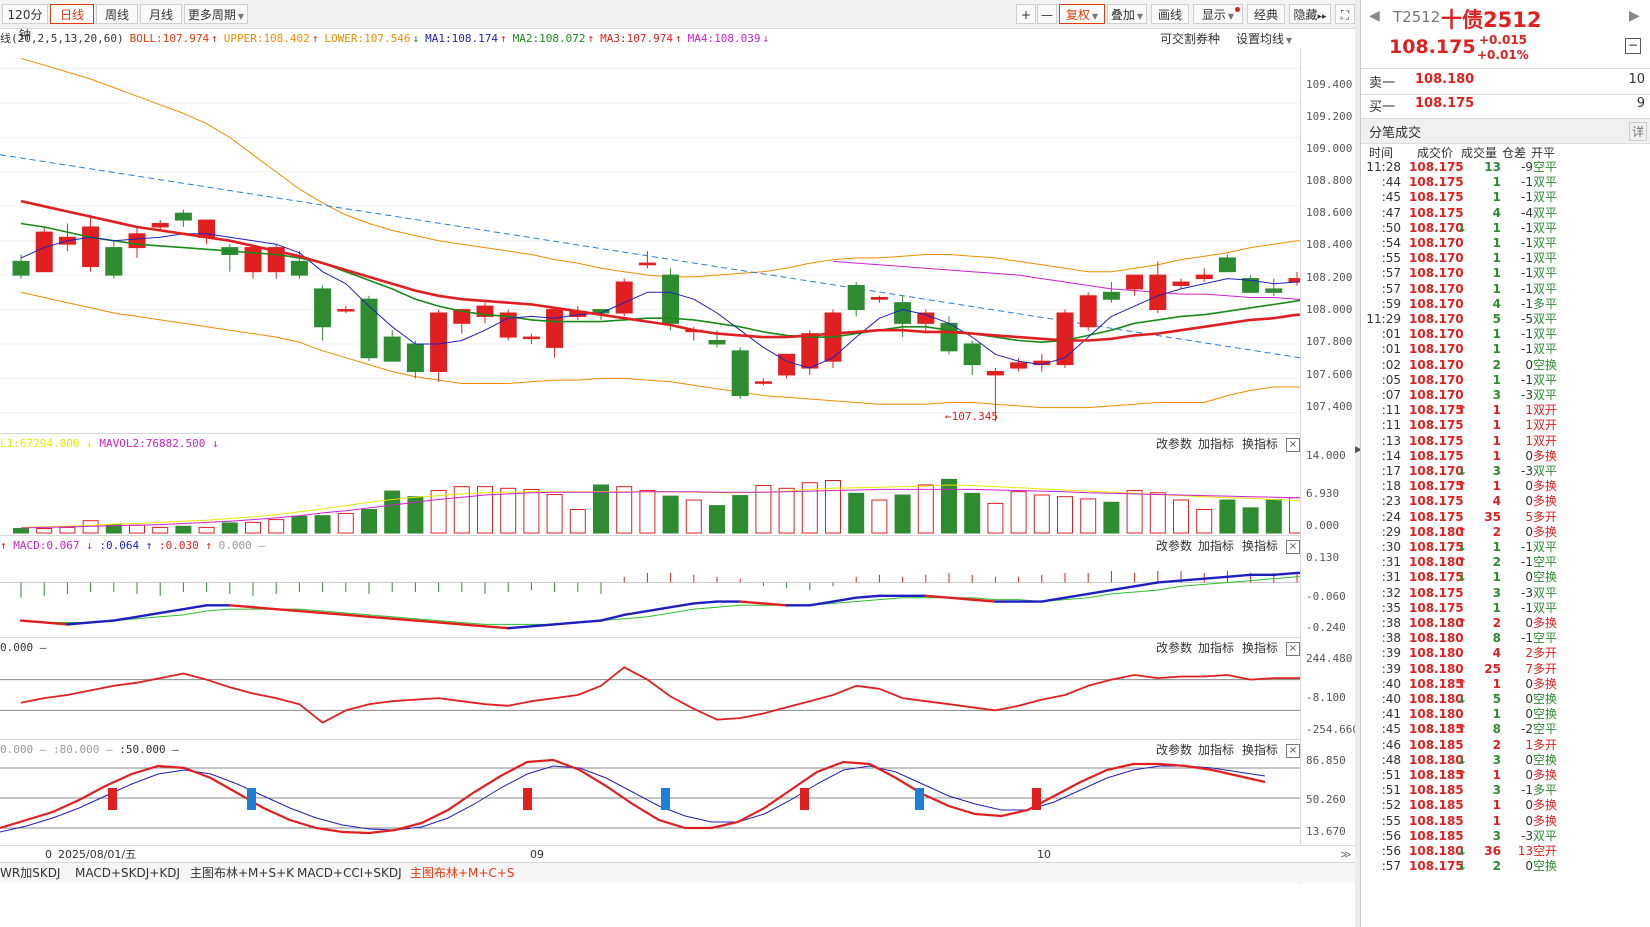 Image resolution: width=1650 pixels, height=927 pixels. I want to click on fullscreen-icon: ⛶, so click(1345, 14).